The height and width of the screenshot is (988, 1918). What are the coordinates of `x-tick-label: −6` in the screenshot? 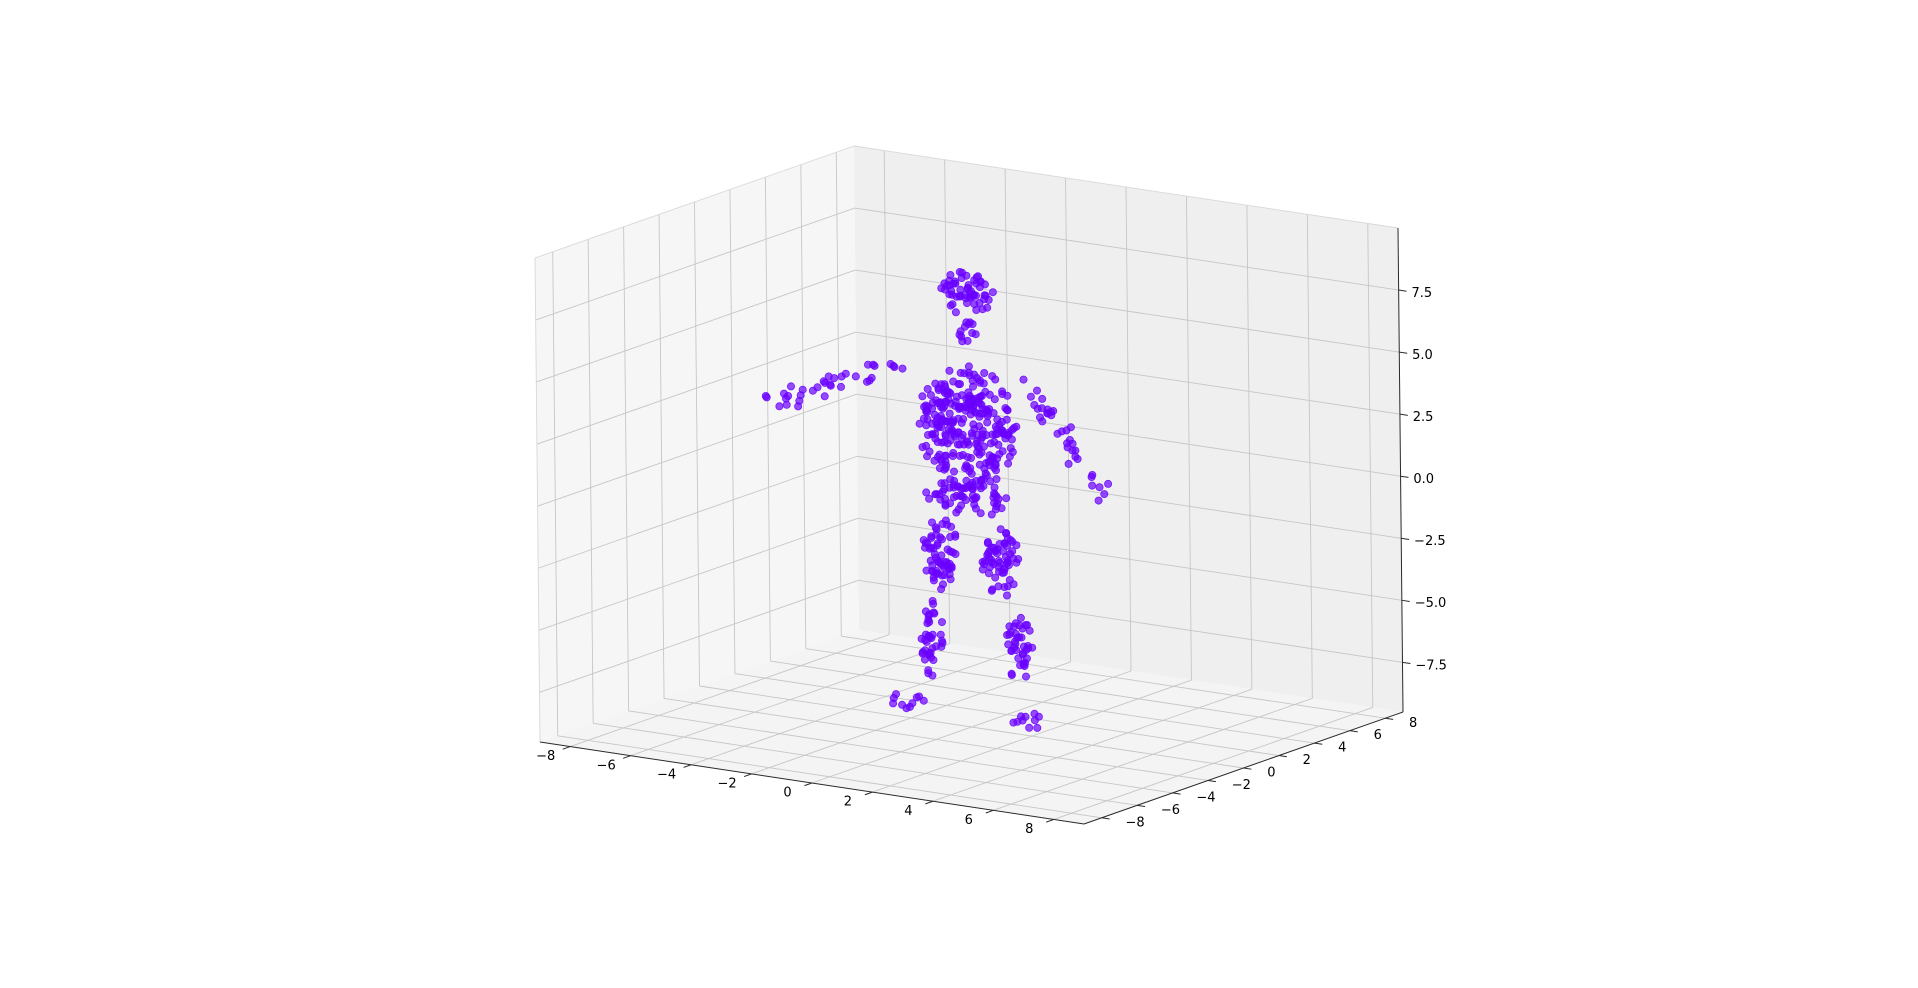 It's located at (606, 765).